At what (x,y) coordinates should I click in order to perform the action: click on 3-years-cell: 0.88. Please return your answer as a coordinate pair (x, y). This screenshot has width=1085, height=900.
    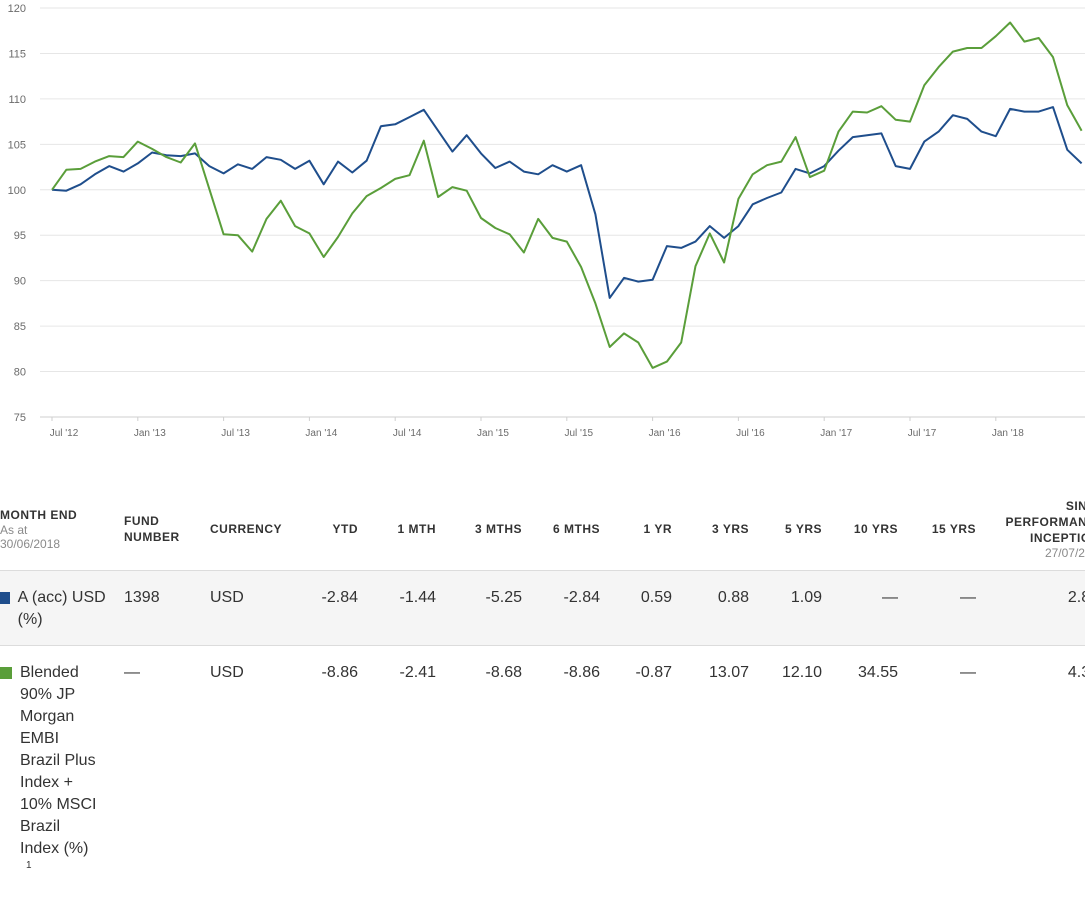
    Looking at the image, I should click on (716, 608).